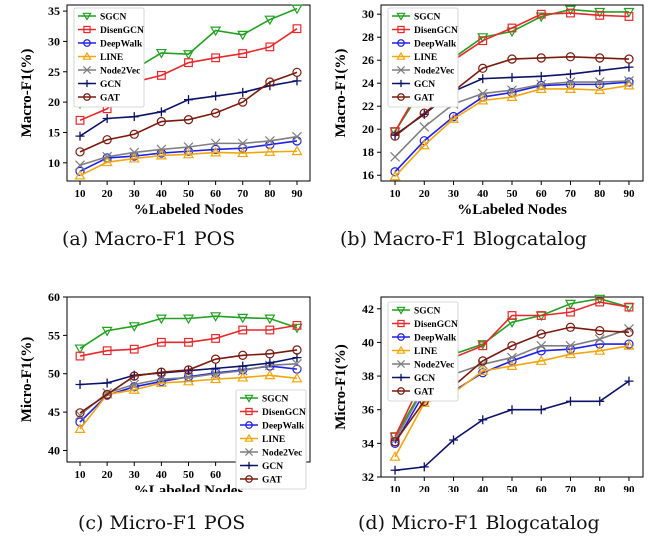 This screenshot has width=656, height=548. What do you see at coordinates (413, 98) in the screenshot?
I see `legend-entry: GAT` at bounding box center [413, 98].